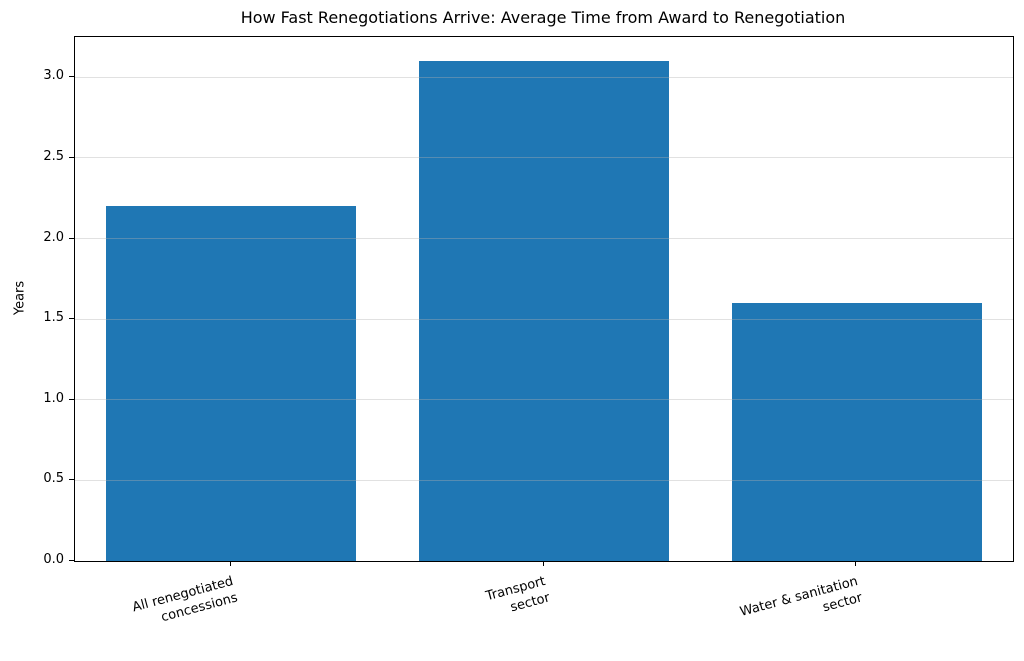 The width and height of the screenshot is (1024, 661). What do you see at coordinates (53, 156) in the screenshot?
I see `y-tick-label: 2.5` at bounding box center [53, 156].